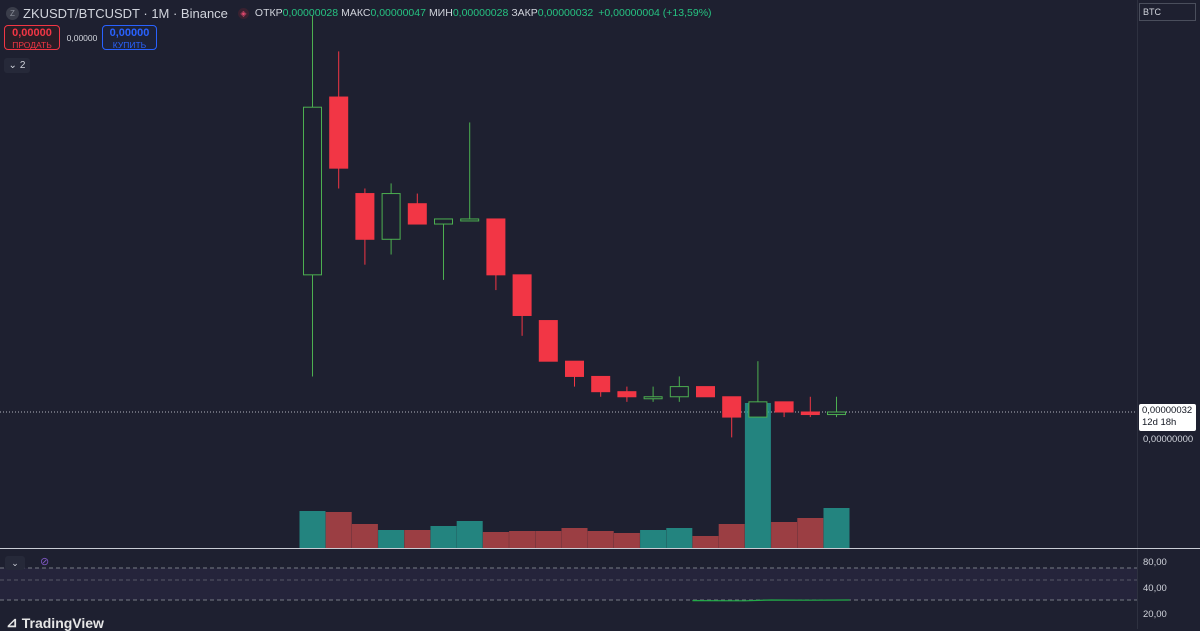 Image resolution: width=1200 pixels, height=631 pixels. I want to click on pane-separator, so click(600, 548).